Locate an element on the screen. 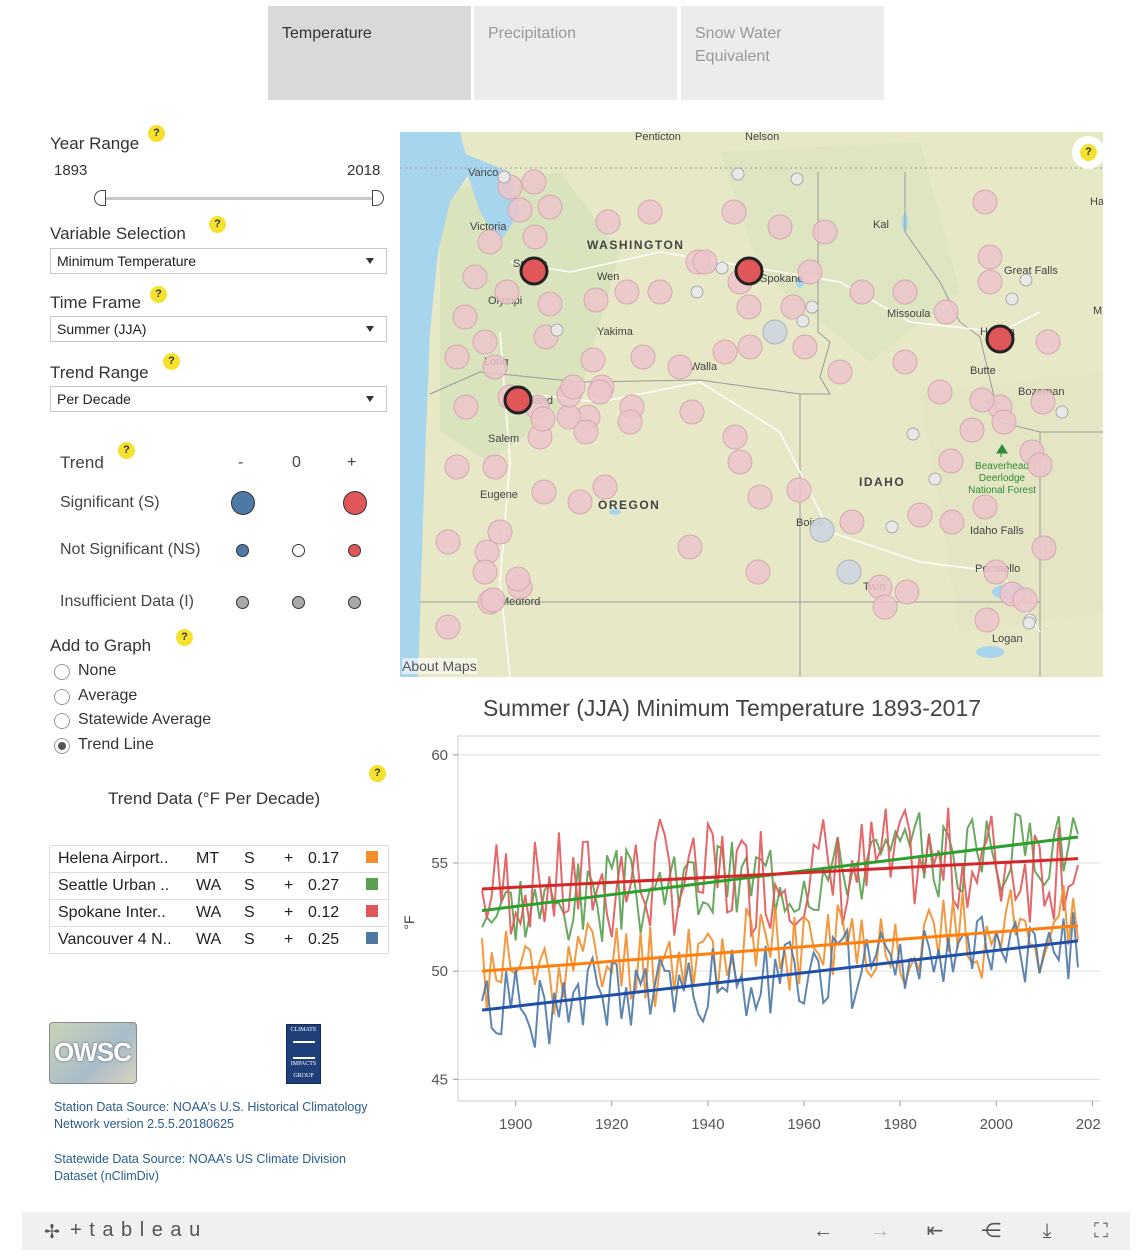  trend-range-dropdown: Per Decade is located at coordinates (218, 399).